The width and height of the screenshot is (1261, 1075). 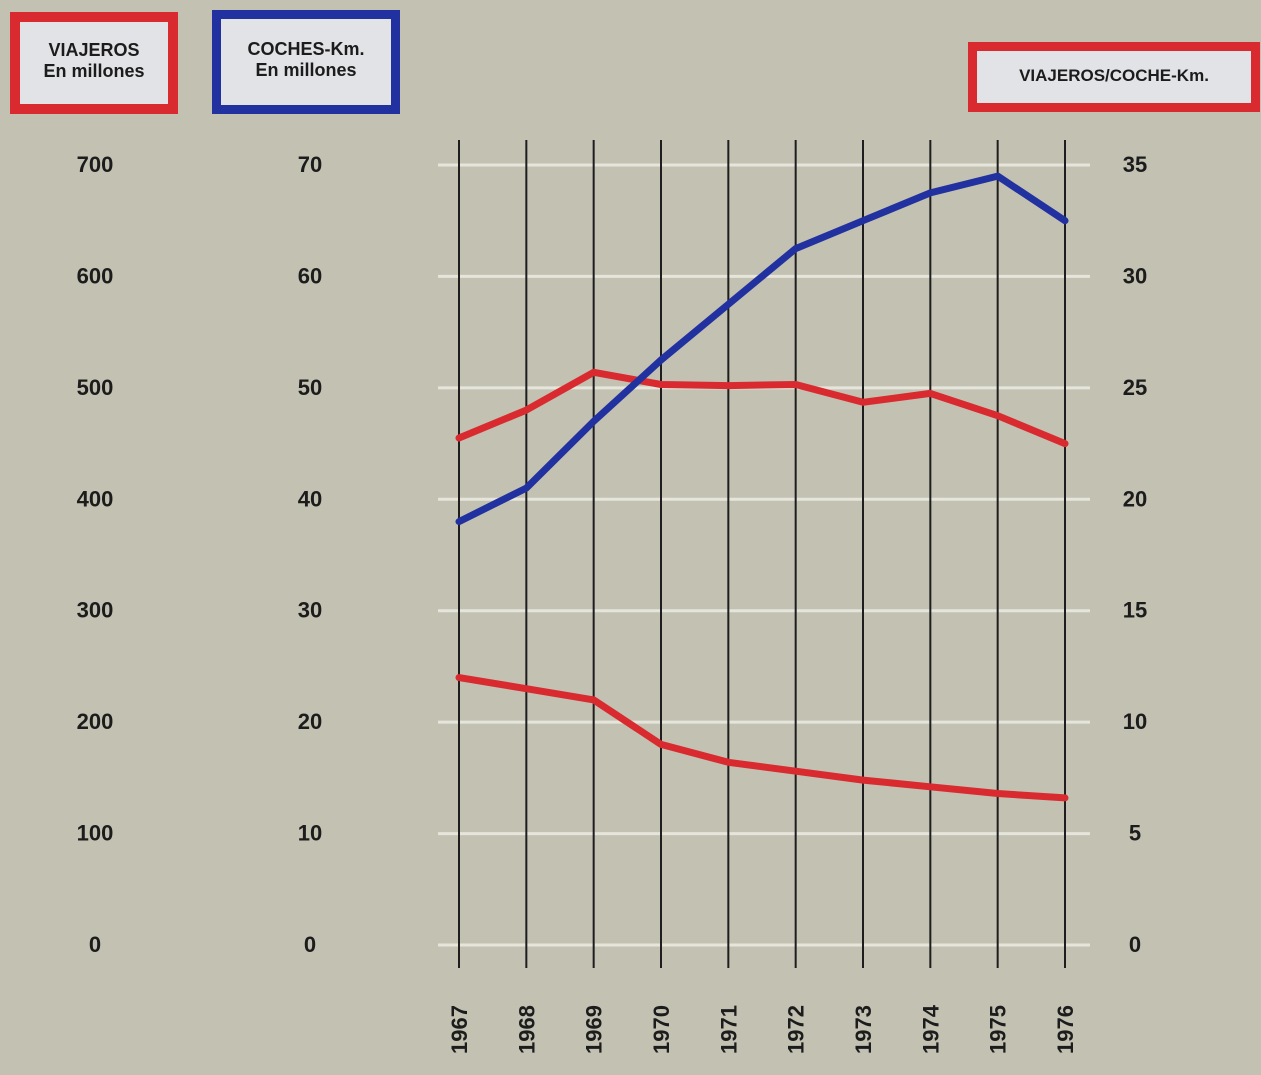 I want to click on tick-label: 100, so click(x=95, y=833).